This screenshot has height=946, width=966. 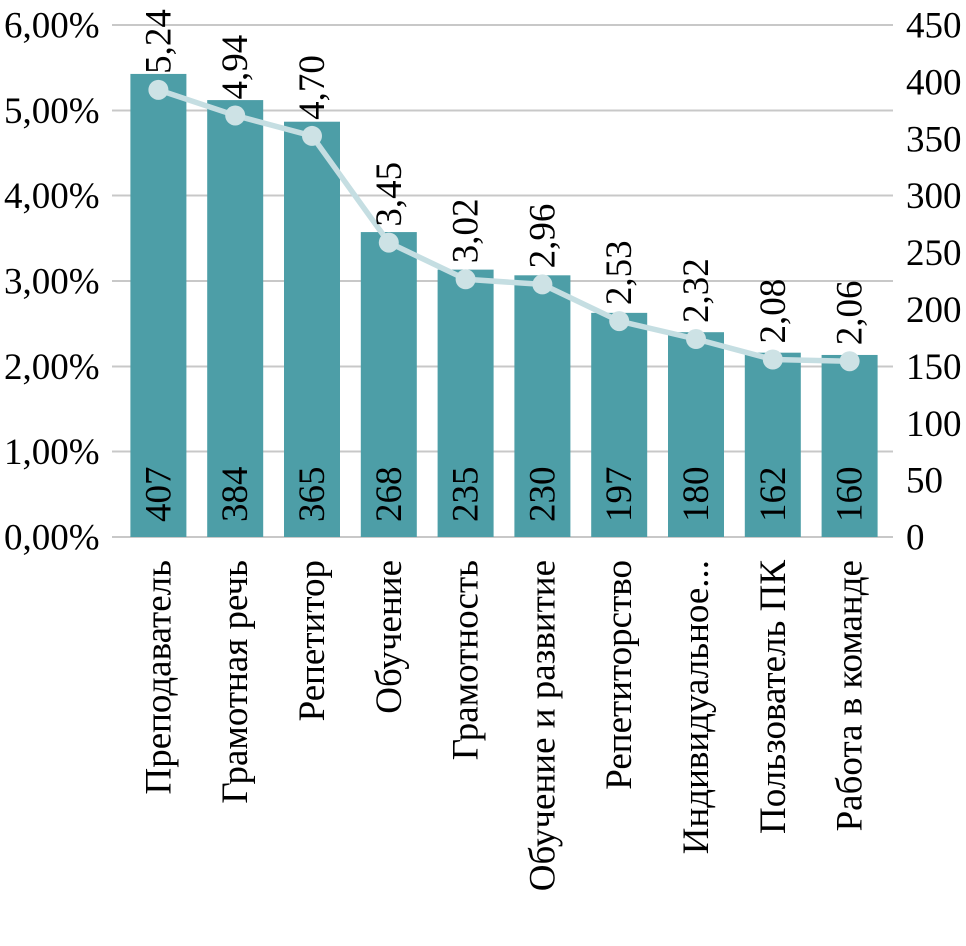 I want to click on category-label: Пользователь ПК, so click(x=773, y=697).